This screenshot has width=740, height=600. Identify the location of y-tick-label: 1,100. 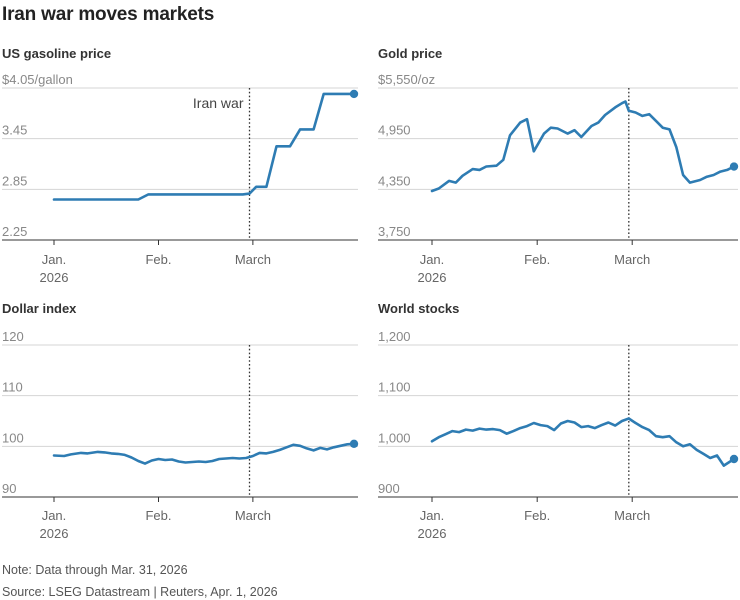
(394, 387).